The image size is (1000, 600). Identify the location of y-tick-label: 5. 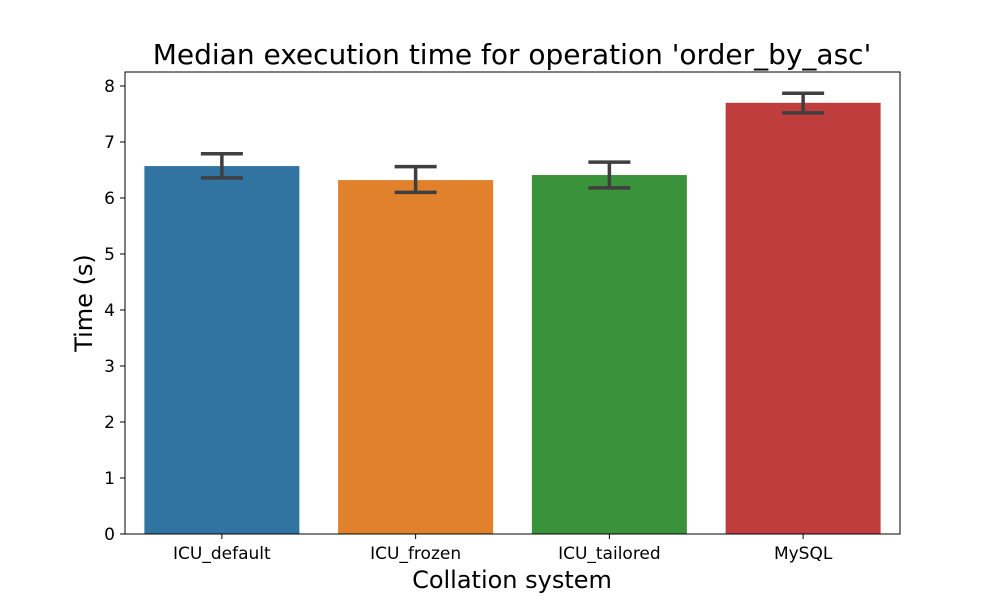
(109, 255).